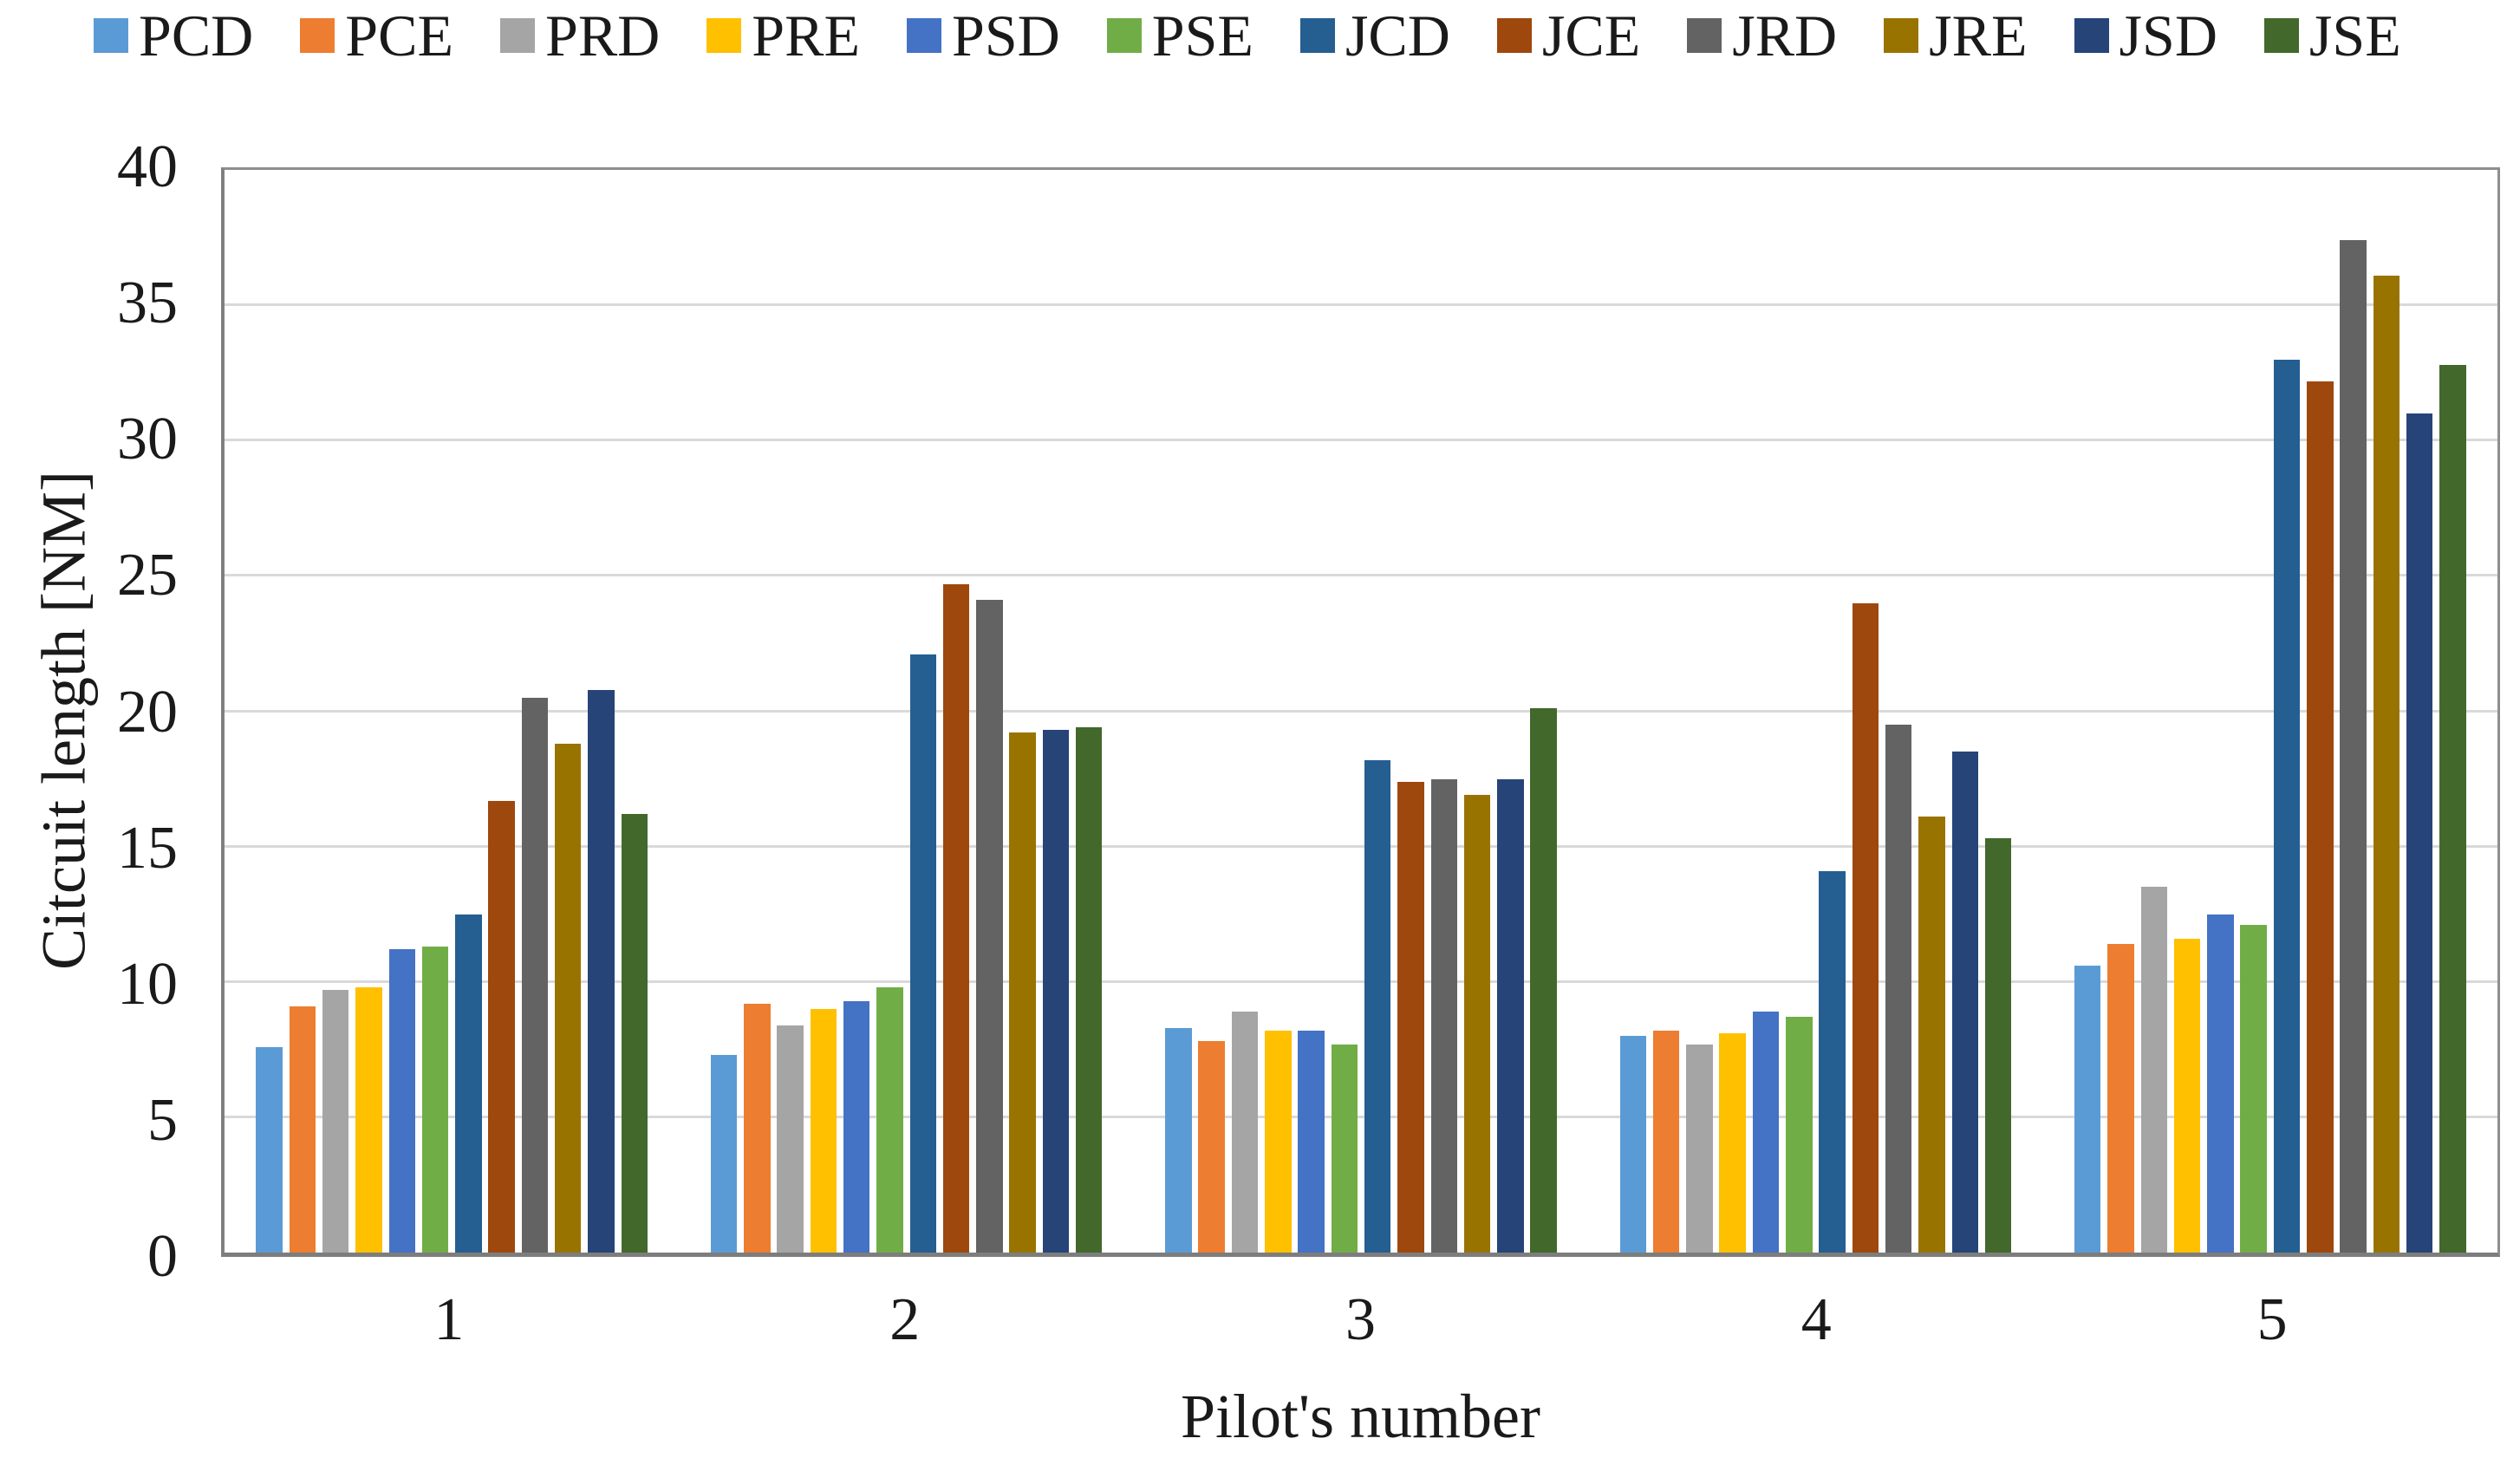 Image resolution: width=2520 pixels, height=1458 pixels. Describe the element at coordinates (1766, 1133) in the screenshot. I see `bar-PSD-cat4` at that location.